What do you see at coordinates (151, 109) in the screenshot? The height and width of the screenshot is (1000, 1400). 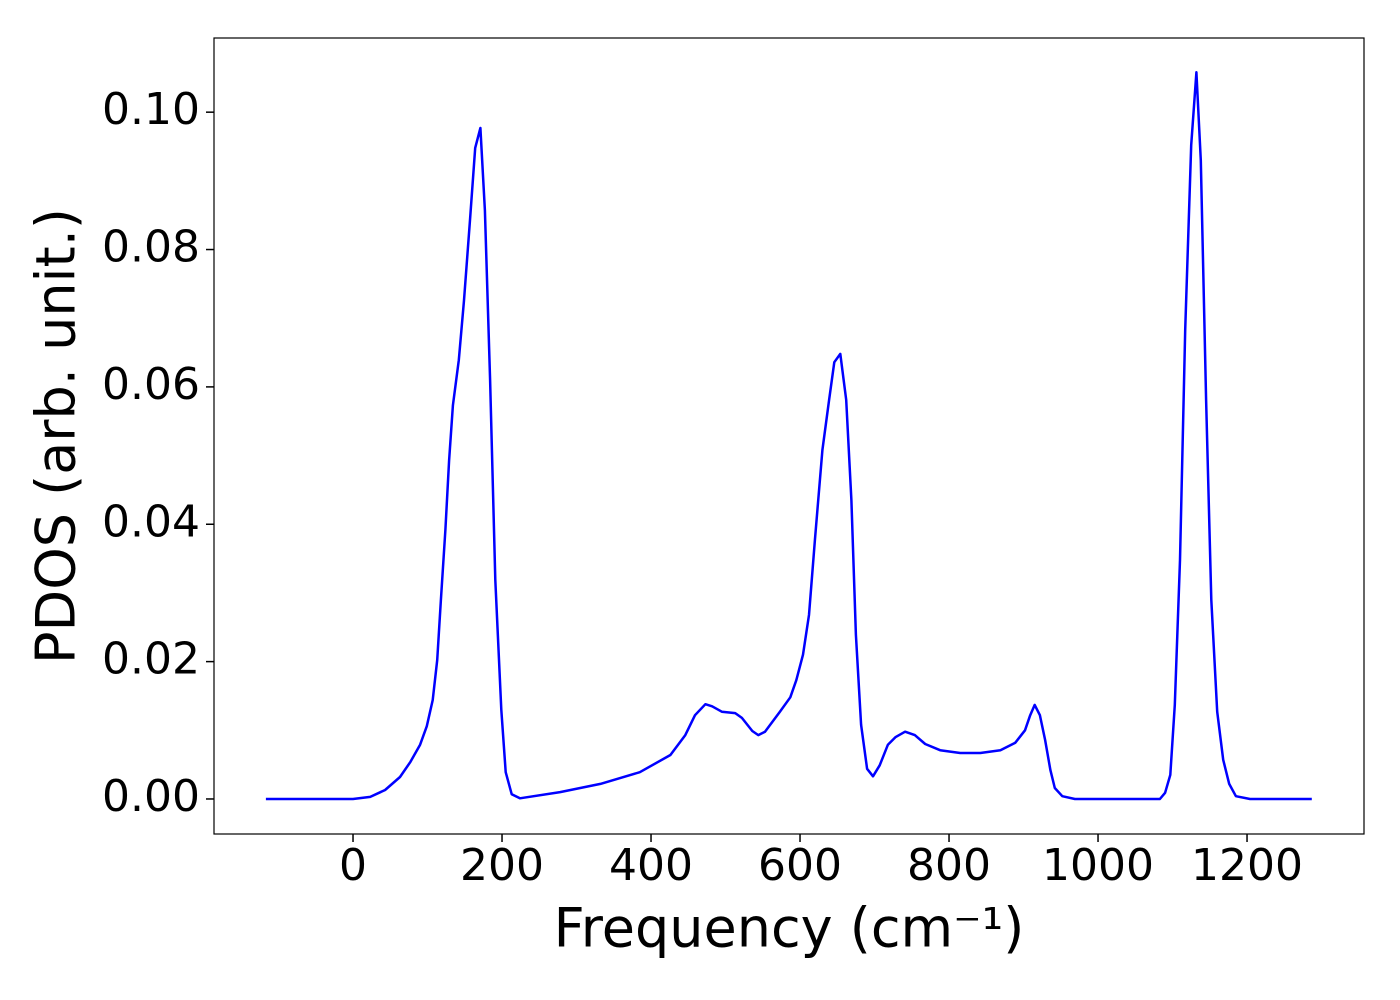 I see `y-tick-label: 0.10` at bounding box center [151, 109].